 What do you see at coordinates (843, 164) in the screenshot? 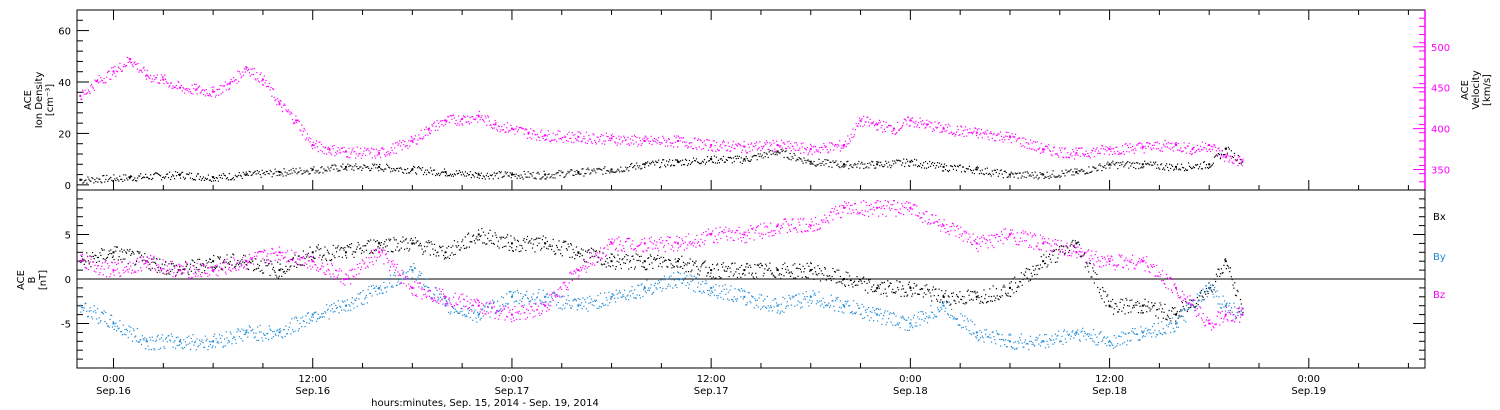
I see `density-point` at bounding box center [843, 164].